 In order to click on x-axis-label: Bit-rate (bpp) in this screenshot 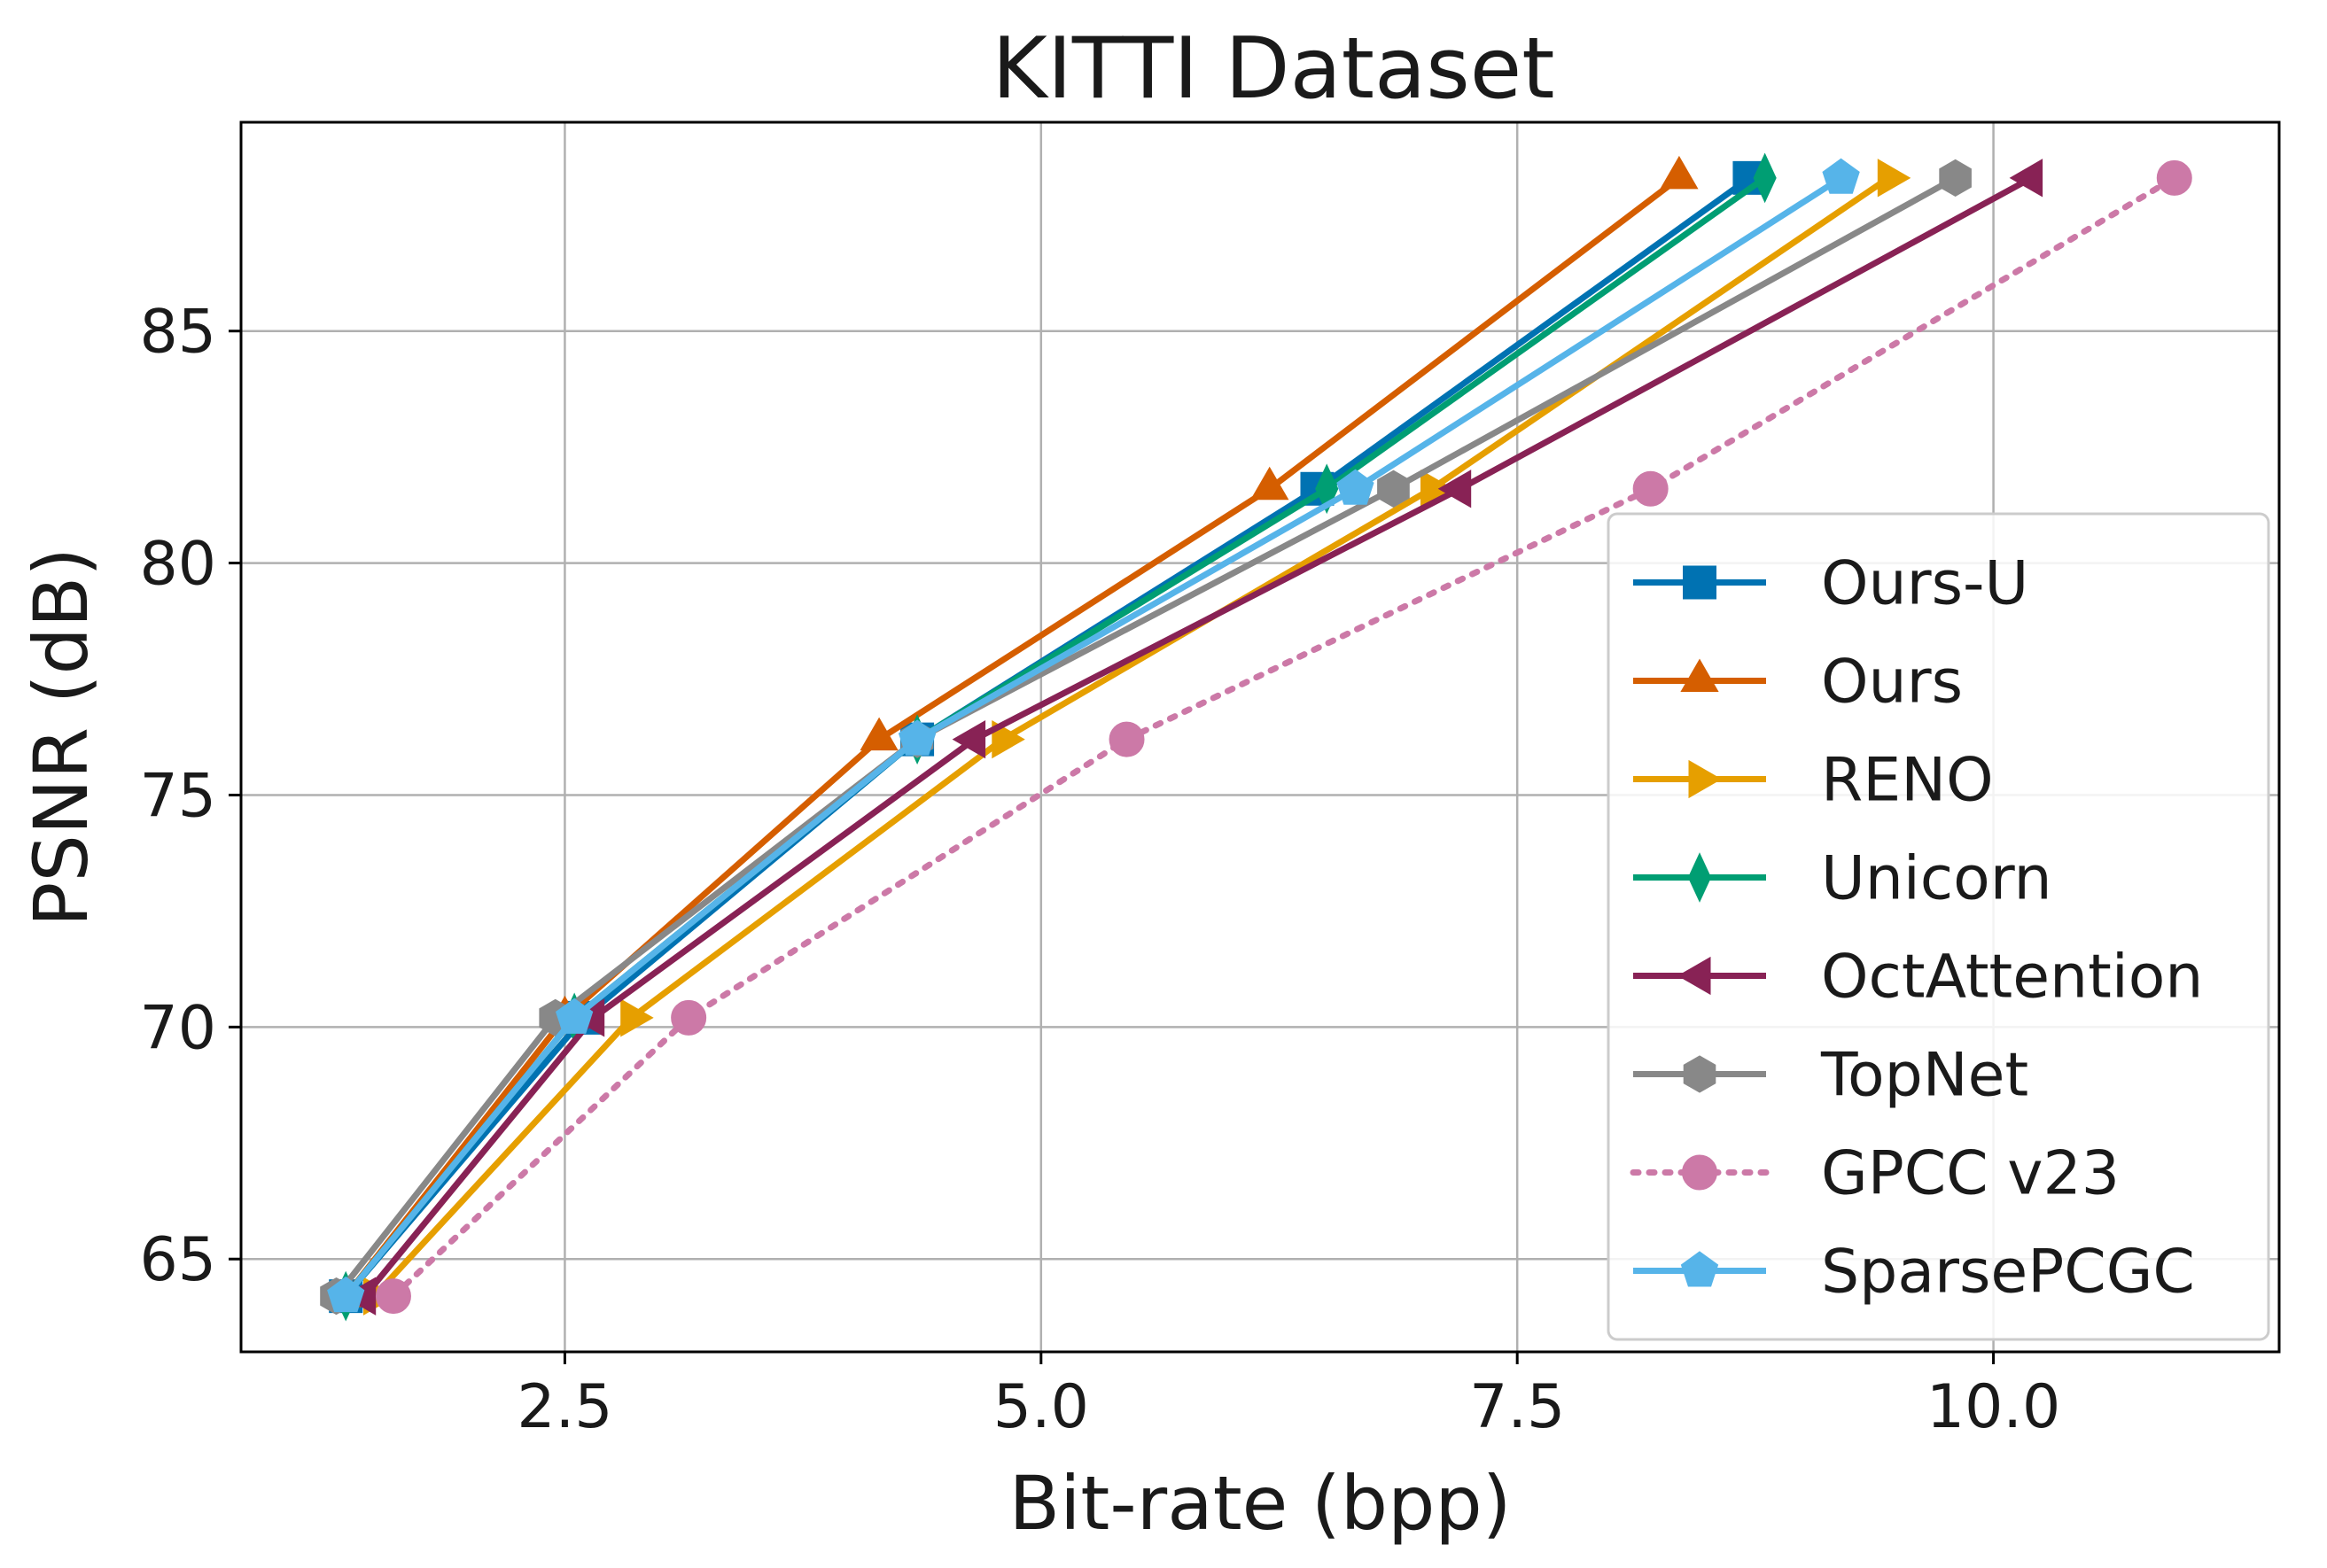, I will do `click(1259, 1503)`.